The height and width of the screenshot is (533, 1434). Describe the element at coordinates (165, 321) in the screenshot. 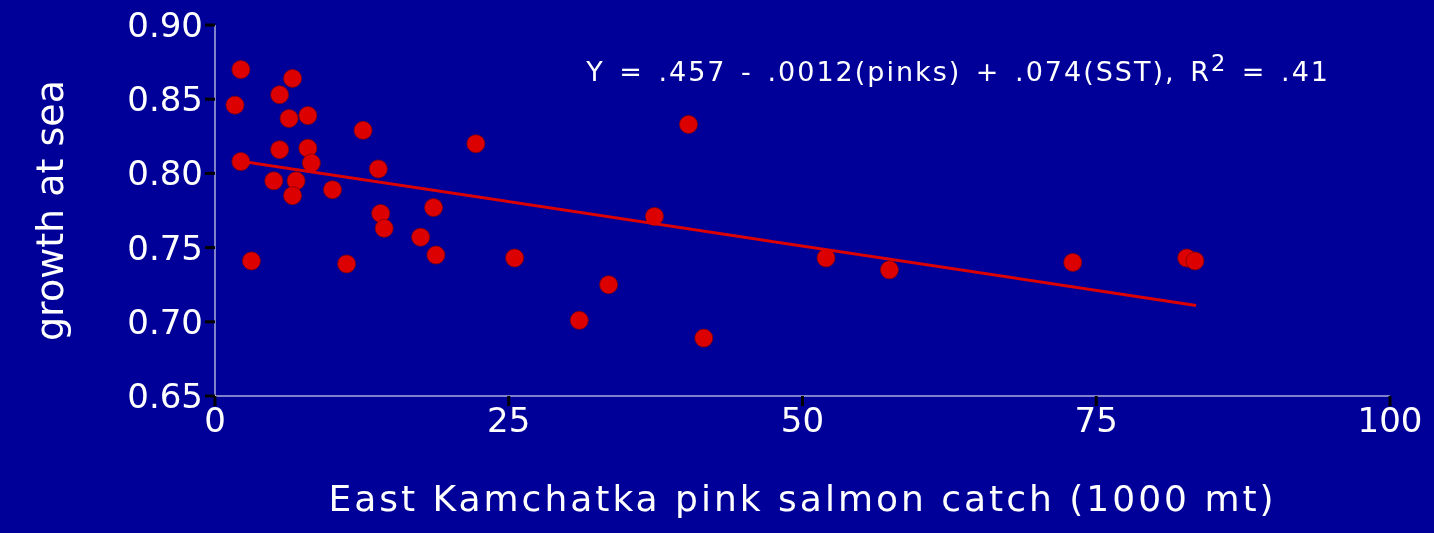

I see `y-tick-label: 0.70` at that location.